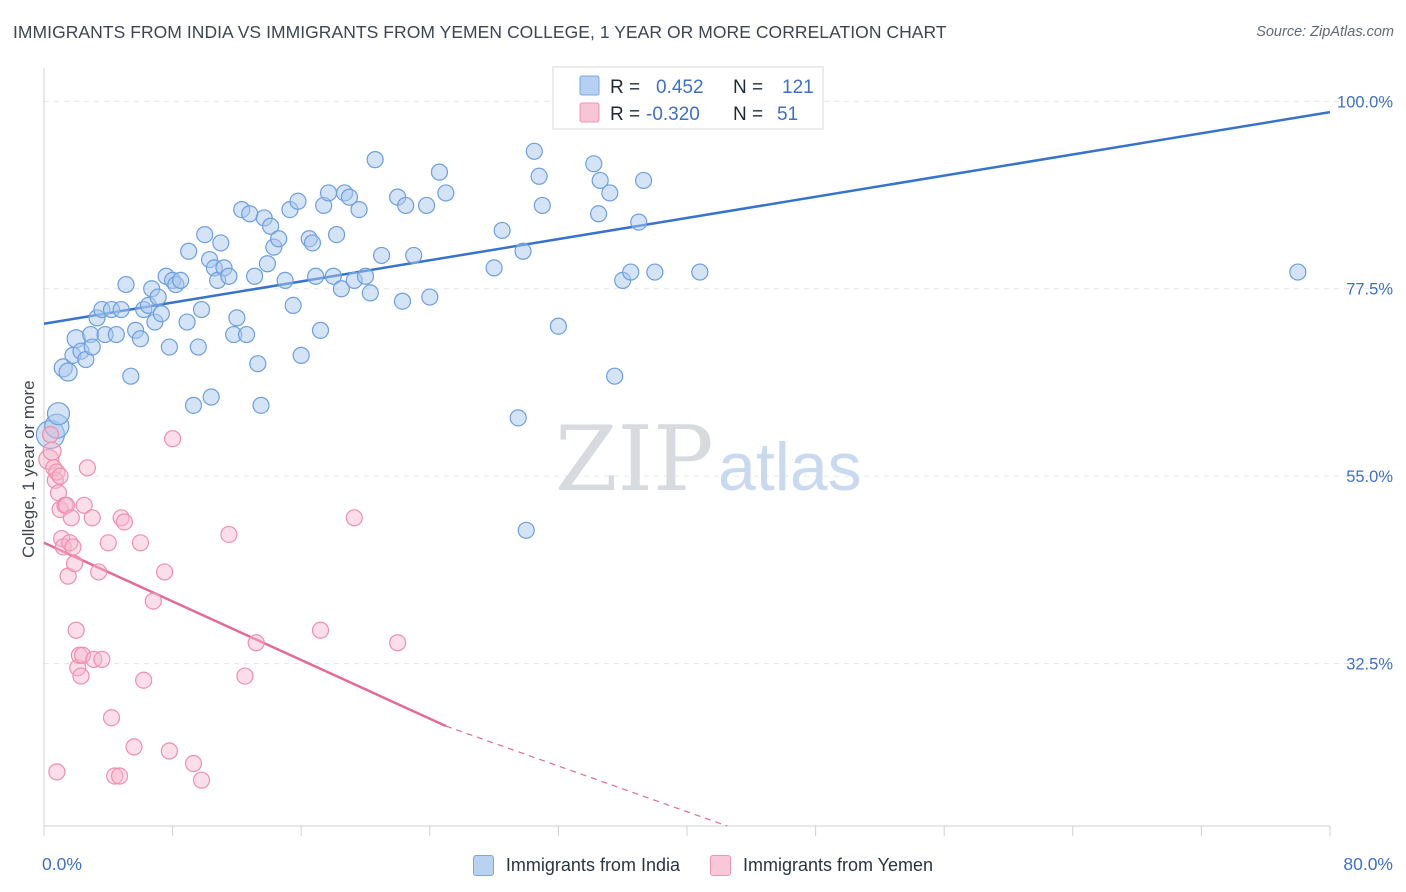 The width and height of the screenshot is (1406, 892). I want to click on x-tick-label-start: 0.0%, so click(62, 864).